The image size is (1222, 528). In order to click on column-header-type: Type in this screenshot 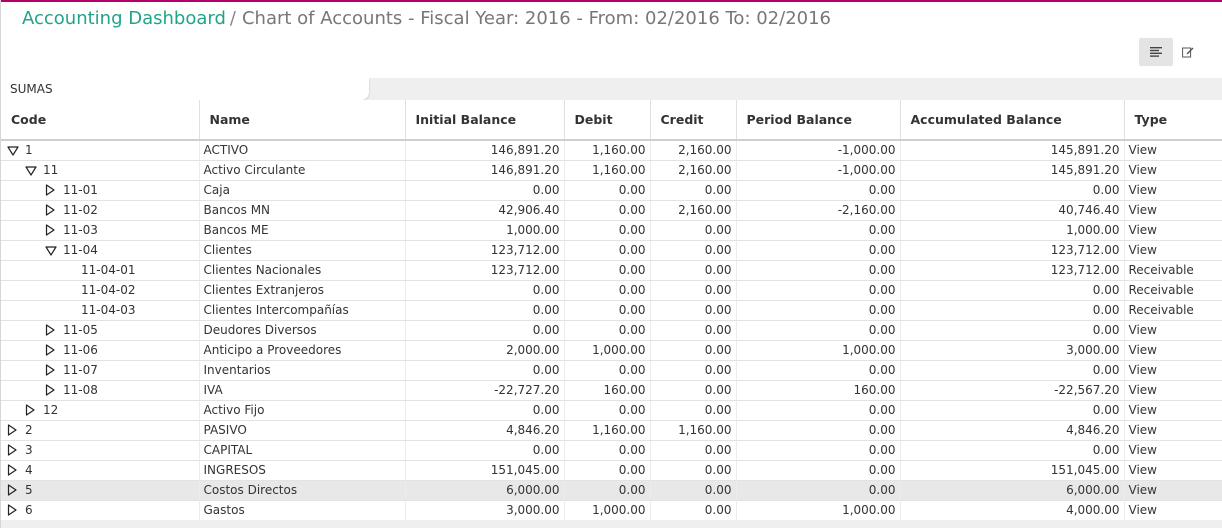, I will do `click(1173, 120)`.